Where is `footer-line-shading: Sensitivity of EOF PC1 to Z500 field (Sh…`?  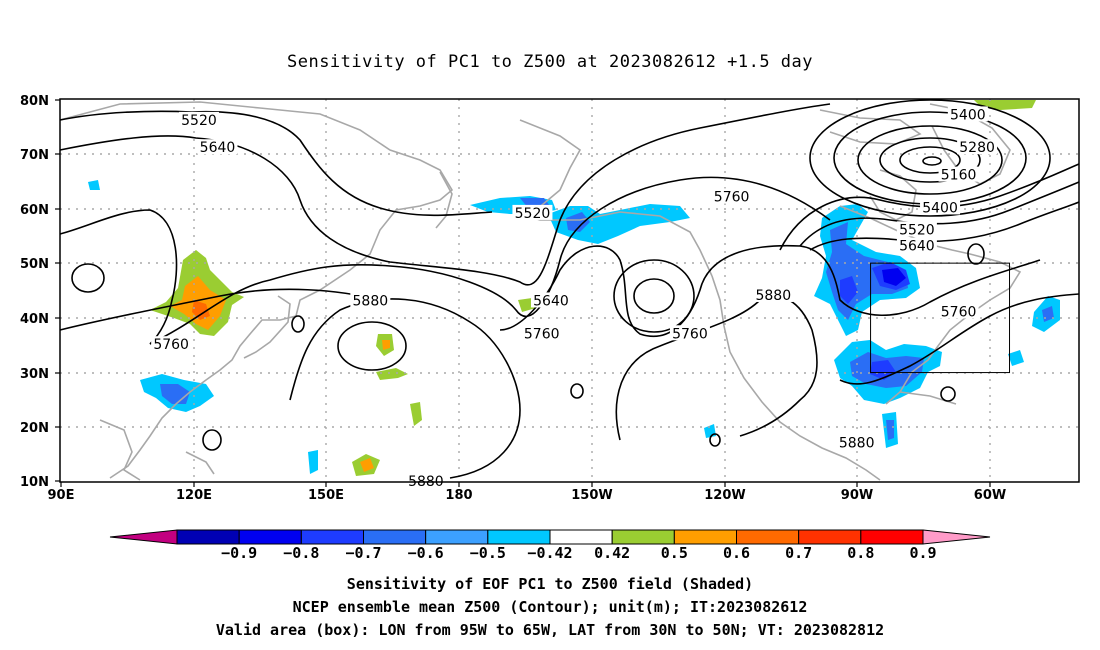
footer-line-shading: Sensitivity of EOF PC1 to Z500 field (Sh… is located at coordinates (550, 584).